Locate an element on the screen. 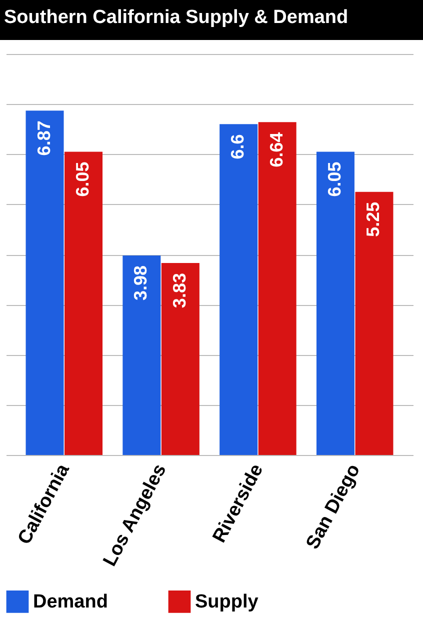 The width and height of the screenshot is (423, 621). data-label: 6.64 is located at coordinates (276, 150).